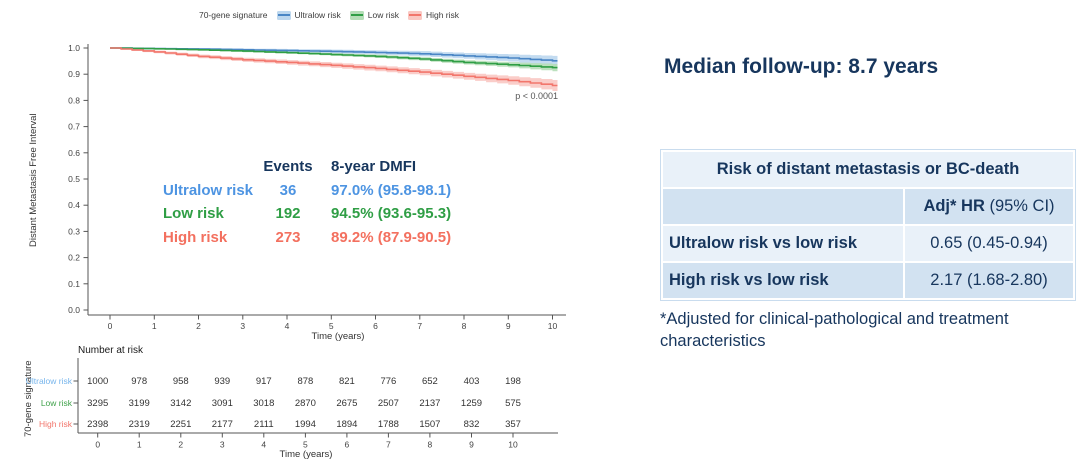 The width and height of the screenshot is (1080, 463). I want to click on risk-x-tick-label: 9, so click(471, 445).